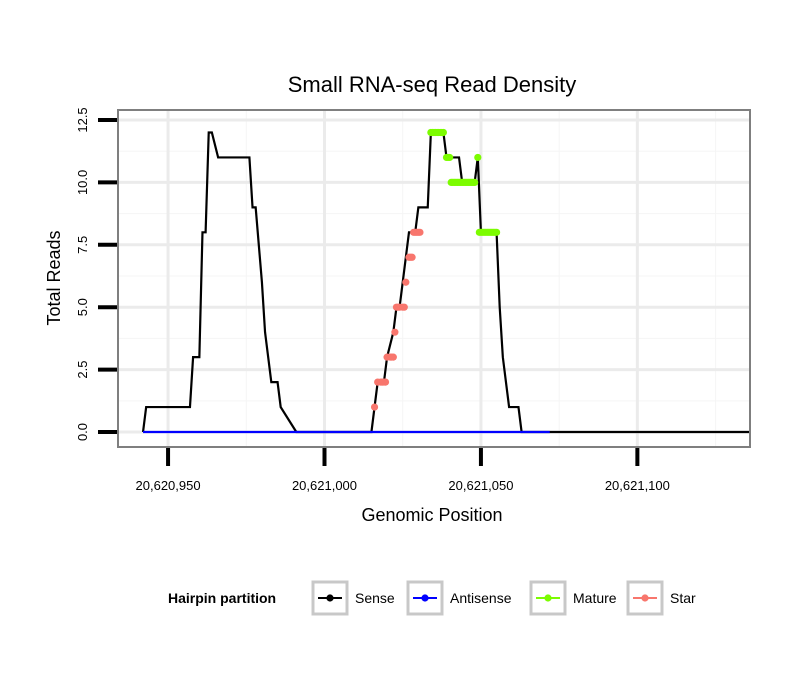  What do you see at coordinates (353, 598) in the screenshot?
I see `legend-item-sense: Sense` at bounding box center [353, 598].